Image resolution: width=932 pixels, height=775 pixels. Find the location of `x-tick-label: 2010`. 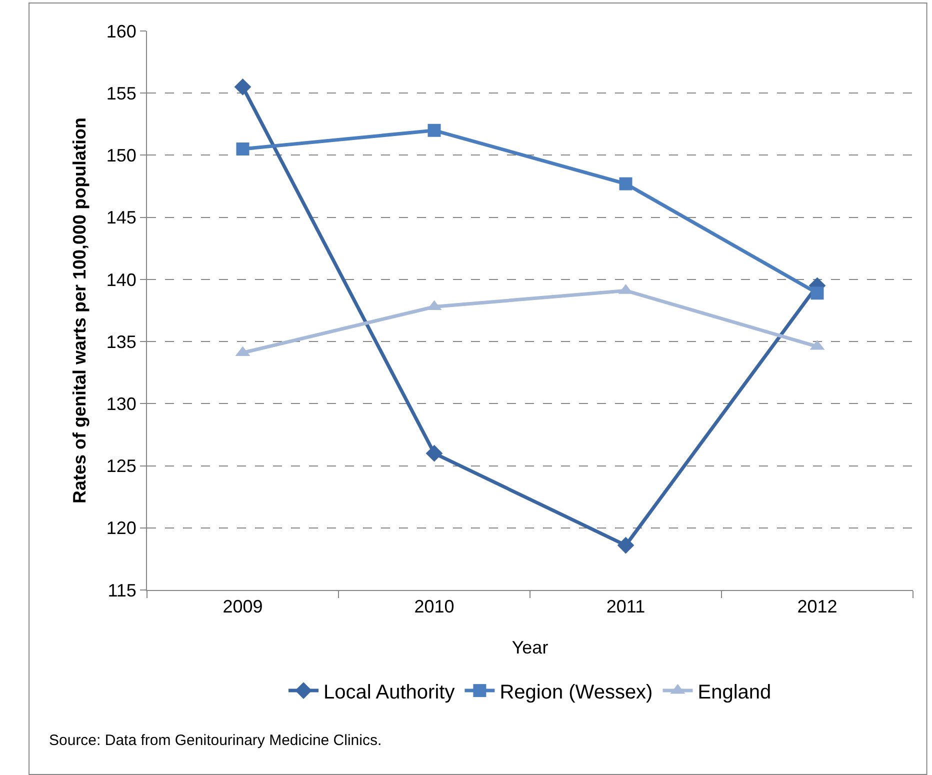

x-tick-label: 2010 is located at coordinates (434, 606).